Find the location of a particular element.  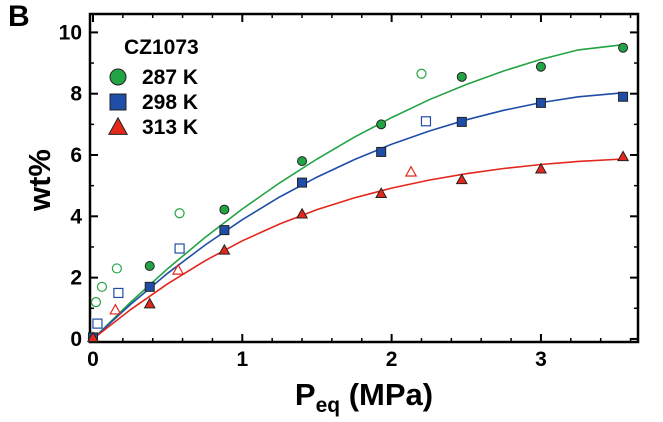

x-tick-label: 0 is located at coordinates (93, 359).